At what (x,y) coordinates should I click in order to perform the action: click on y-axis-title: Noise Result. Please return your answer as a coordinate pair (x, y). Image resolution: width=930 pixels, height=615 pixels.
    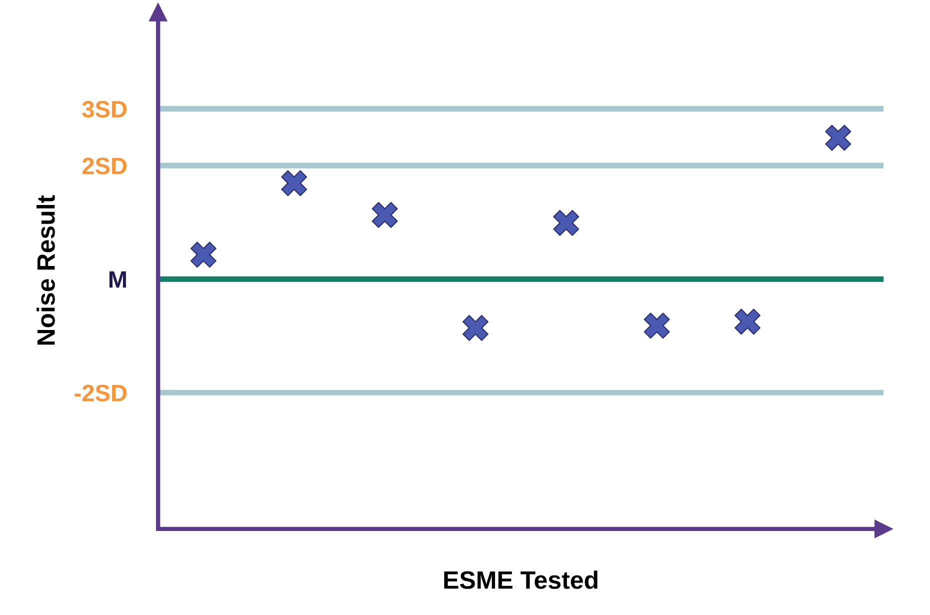
    Looking at the image, I should click on (45, 270).